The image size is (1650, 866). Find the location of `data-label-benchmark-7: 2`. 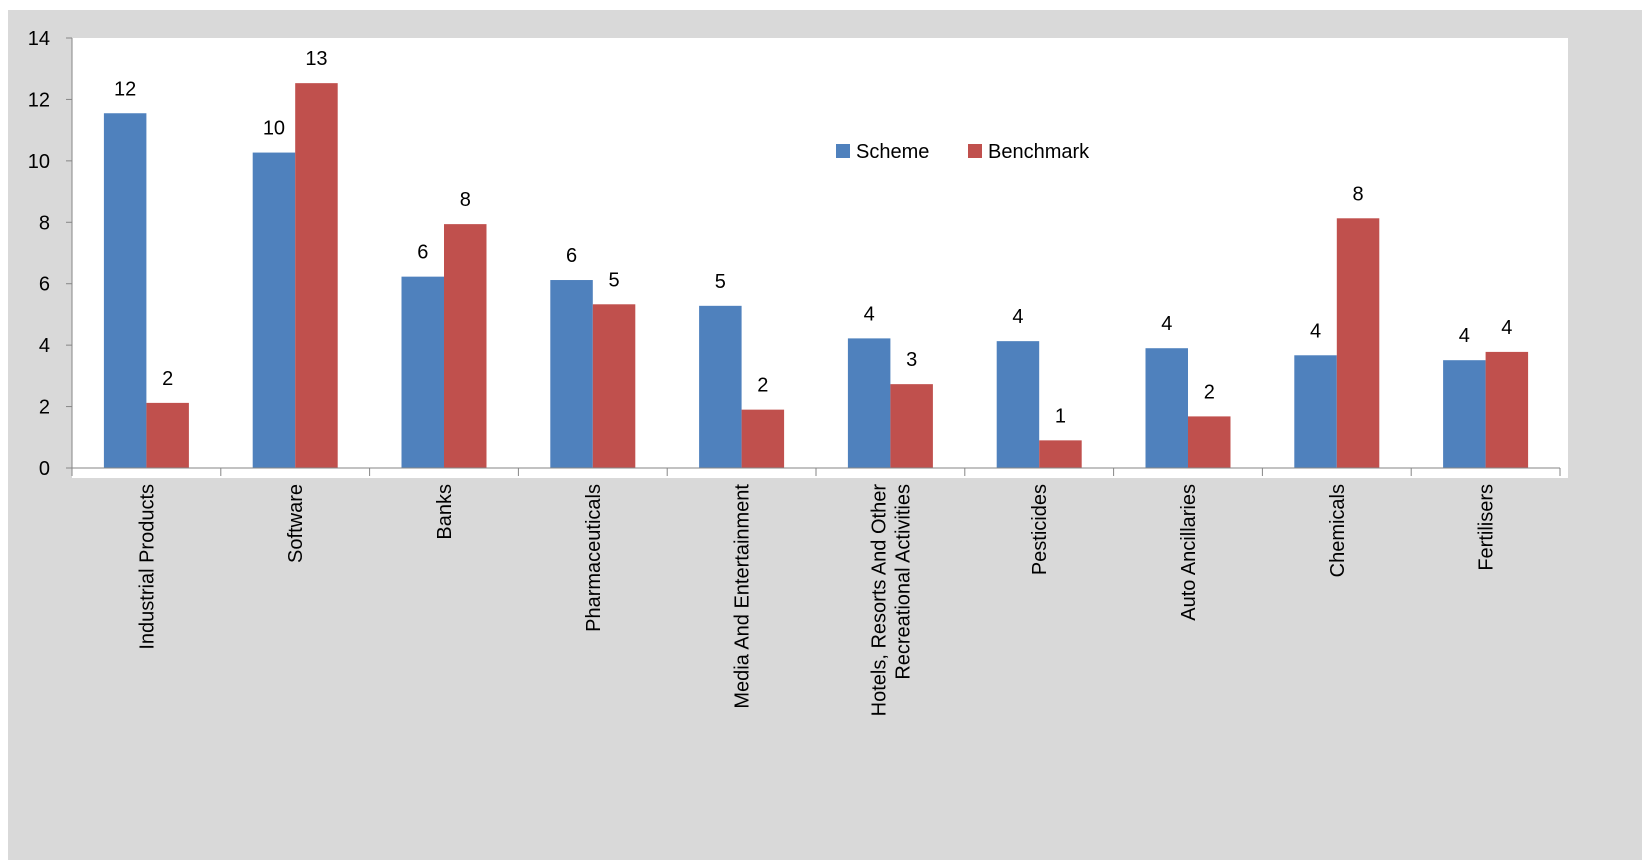

data-label-benchmark-7: 2 is located at coordinates (1209, 392).